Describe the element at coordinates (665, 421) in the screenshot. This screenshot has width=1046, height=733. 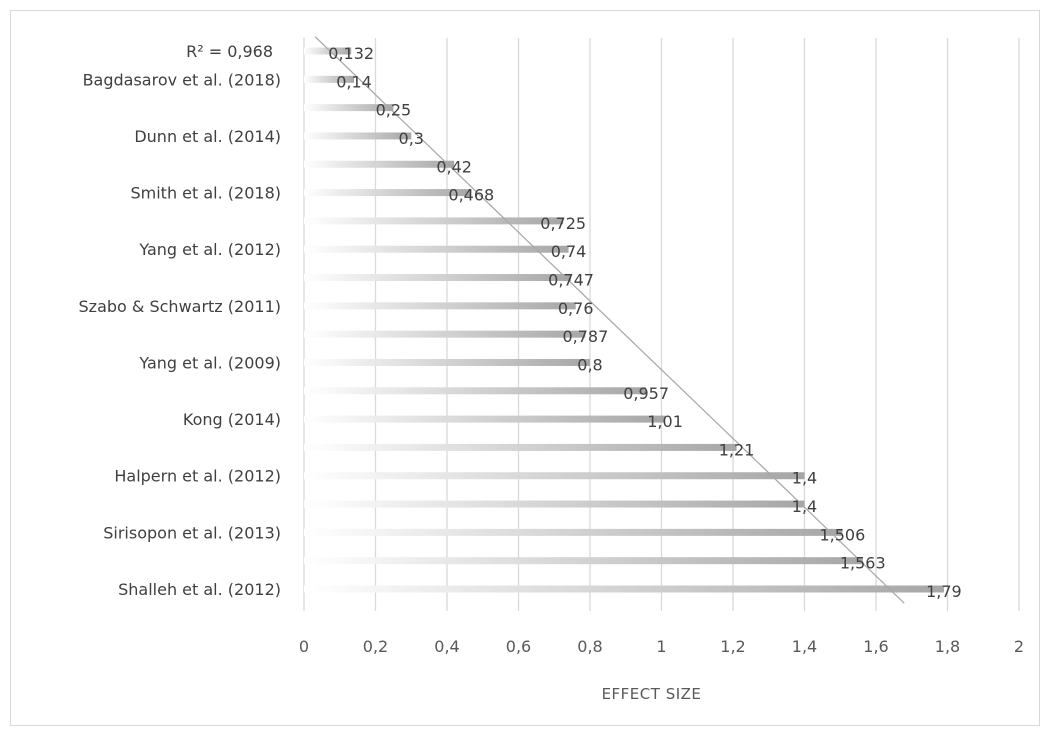
I see `data-label: 1,01` at that location.